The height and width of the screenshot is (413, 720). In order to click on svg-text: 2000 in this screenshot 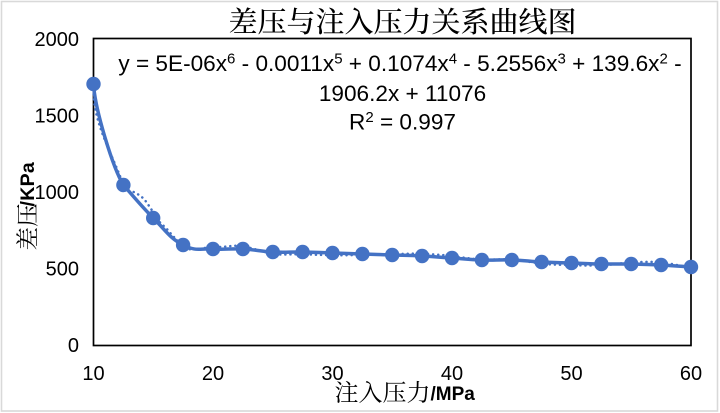, I will do `click(57, 40)`.